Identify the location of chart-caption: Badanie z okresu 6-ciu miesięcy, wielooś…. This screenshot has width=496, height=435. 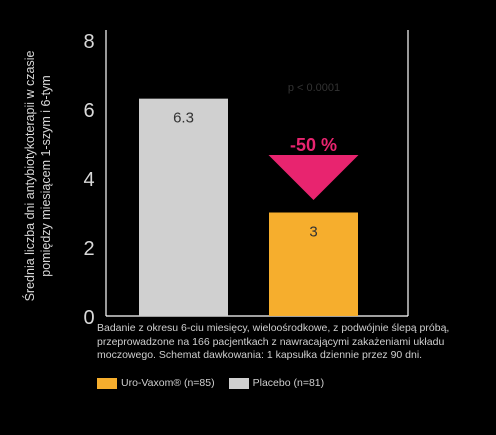
(273, 341).